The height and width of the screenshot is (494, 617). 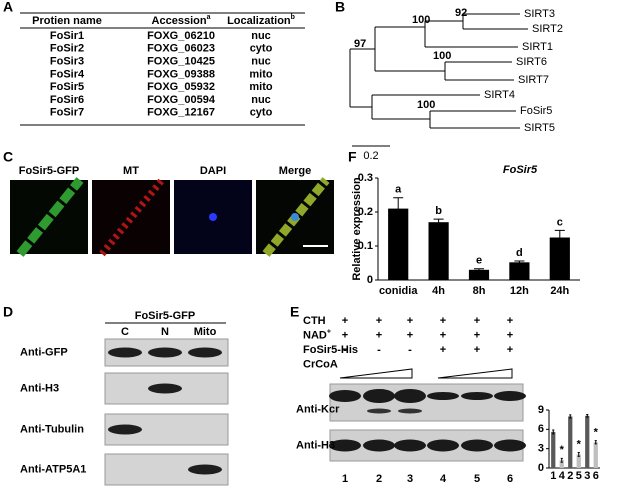 What do you see at coordinates (370, 156) in the screenshot?
I see `scale-label: 0.2` at bounding box center [370, 156].